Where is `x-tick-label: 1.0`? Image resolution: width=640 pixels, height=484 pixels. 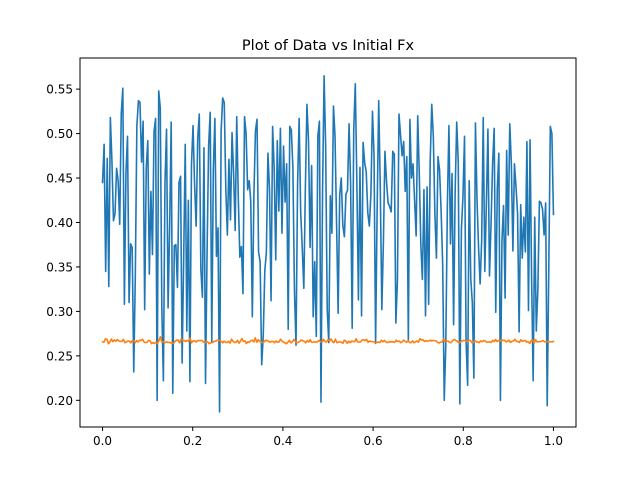 x-tick-label: 1.0 is located at coordinates (553, 441).